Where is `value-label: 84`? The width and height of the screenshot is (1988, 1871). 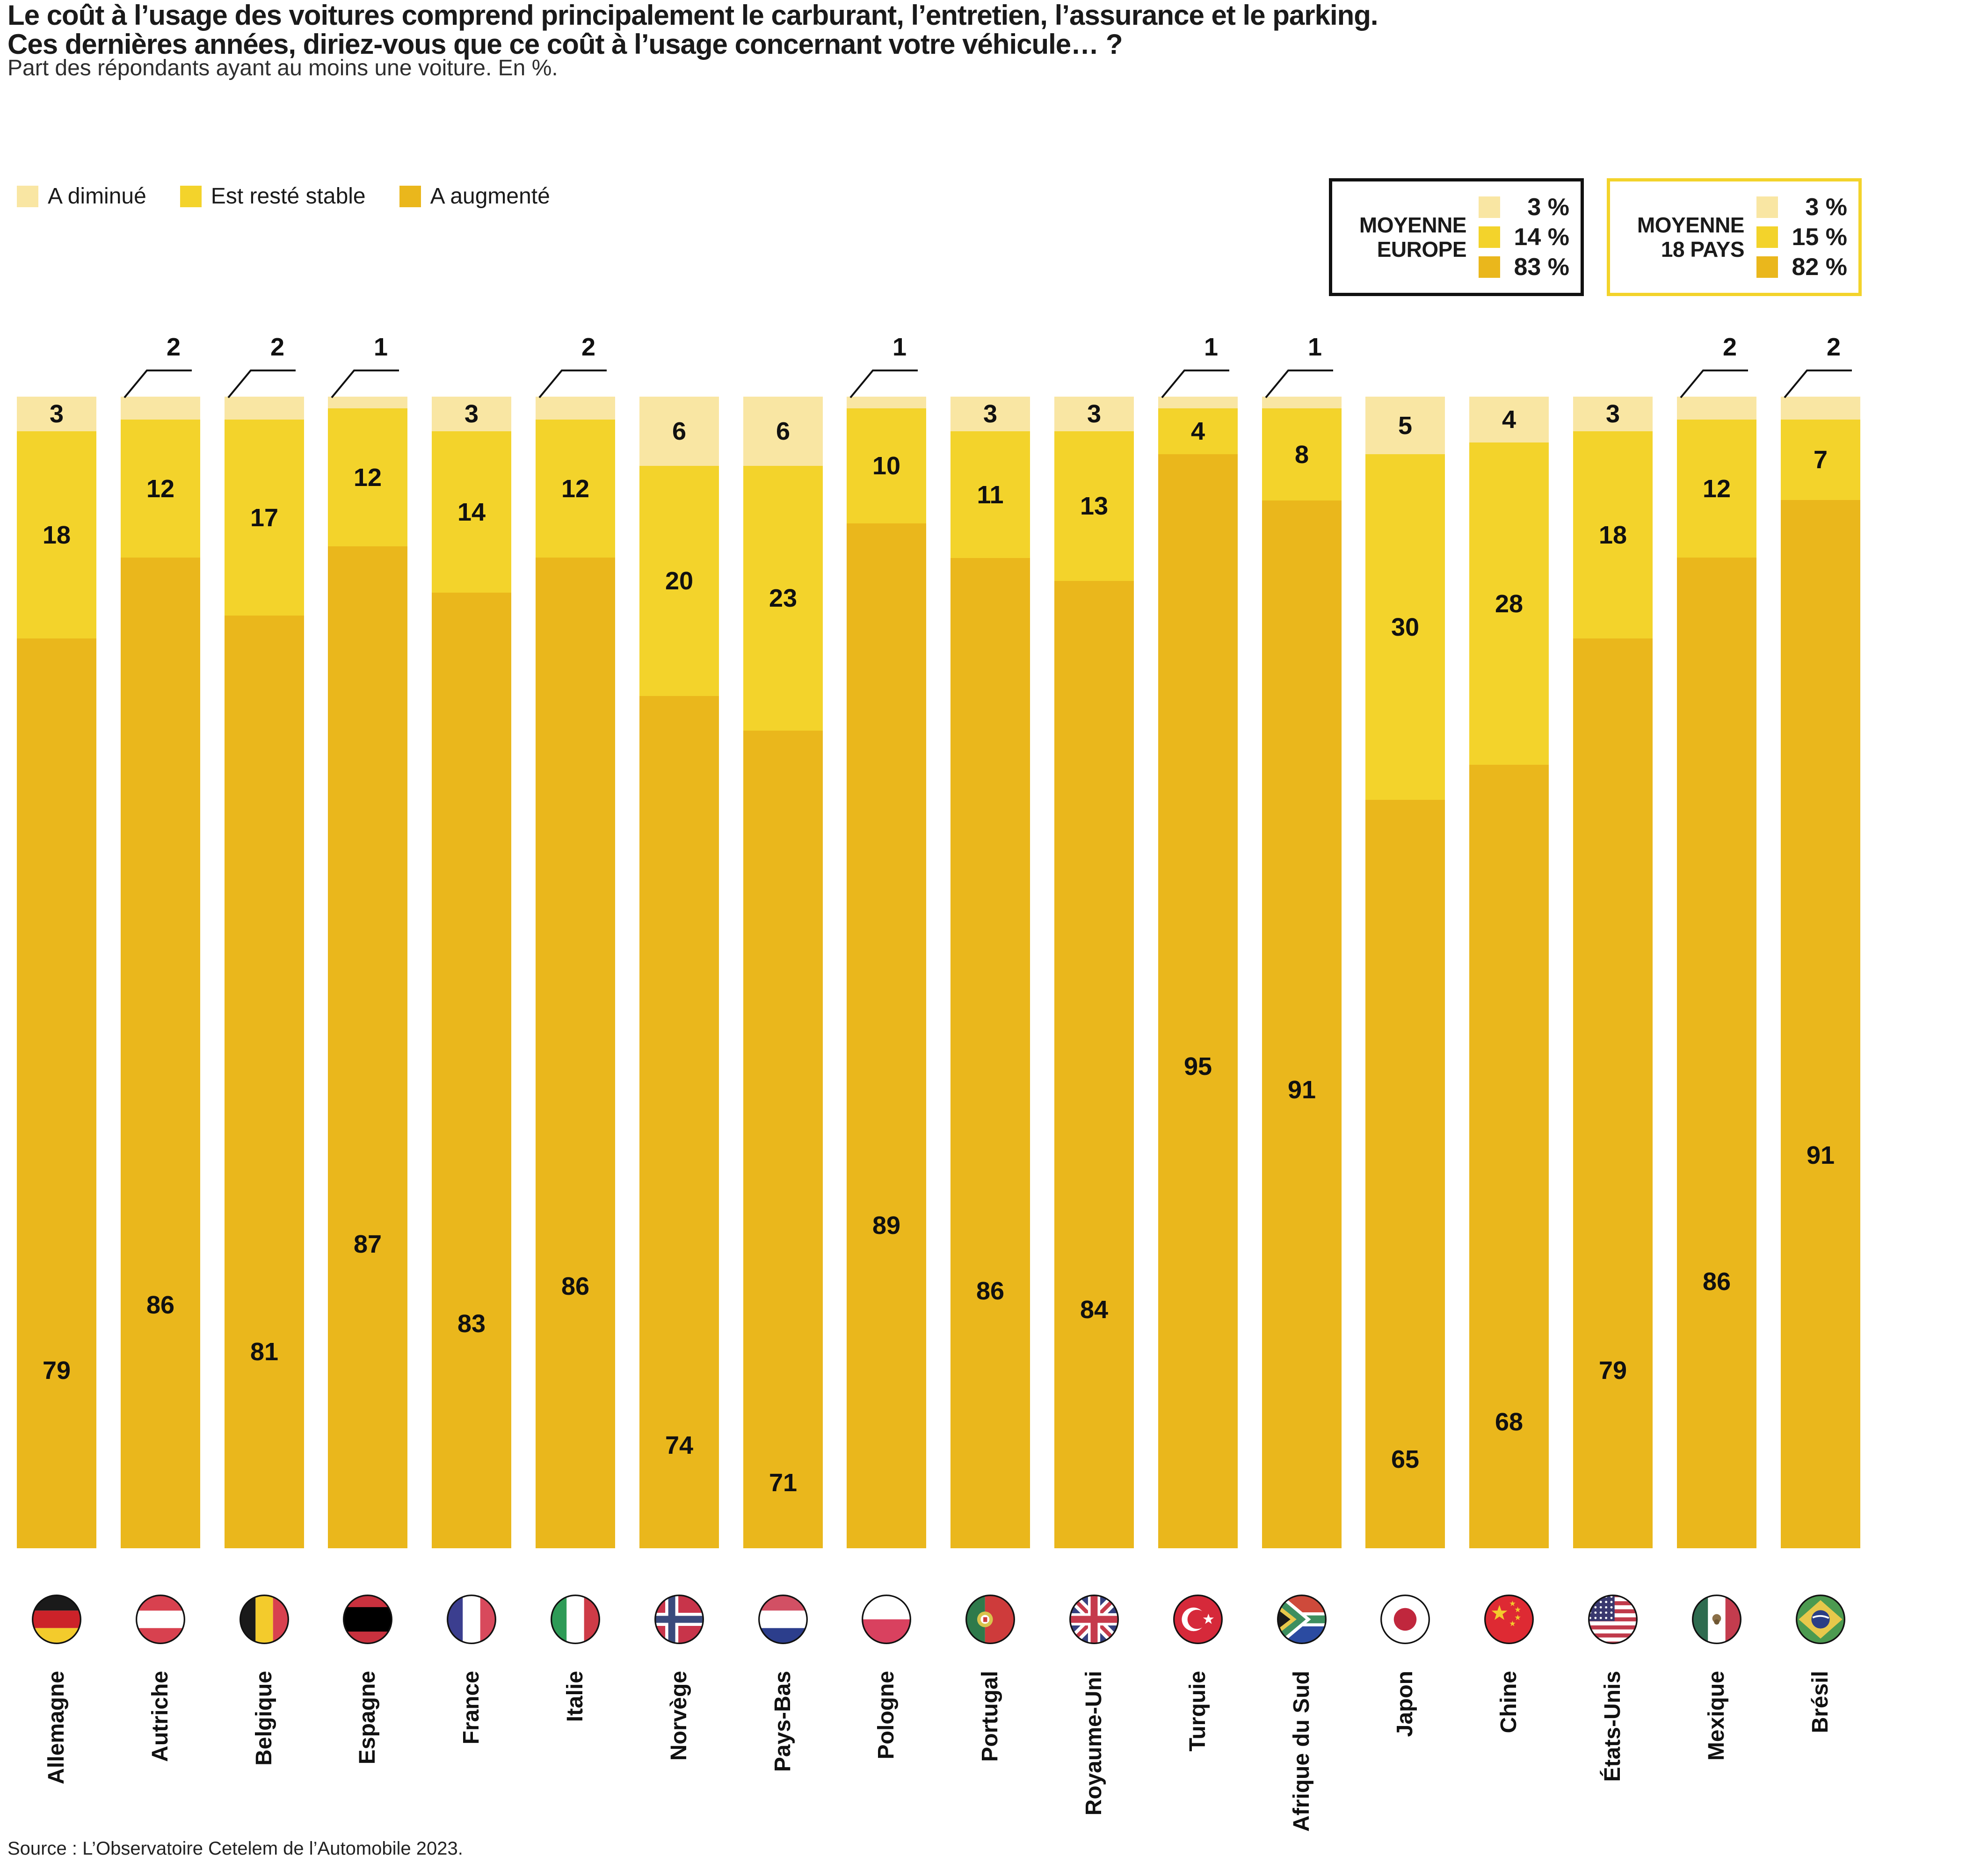 value-label: 84 is located at coordinates (1094, 1310).